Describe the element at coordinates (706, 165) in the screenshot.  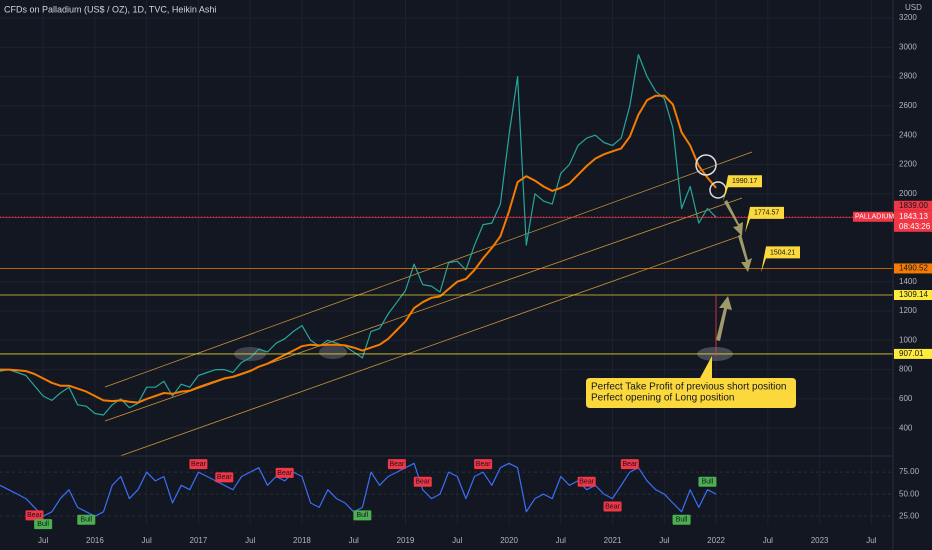
I see `highlight-circle` at that location.